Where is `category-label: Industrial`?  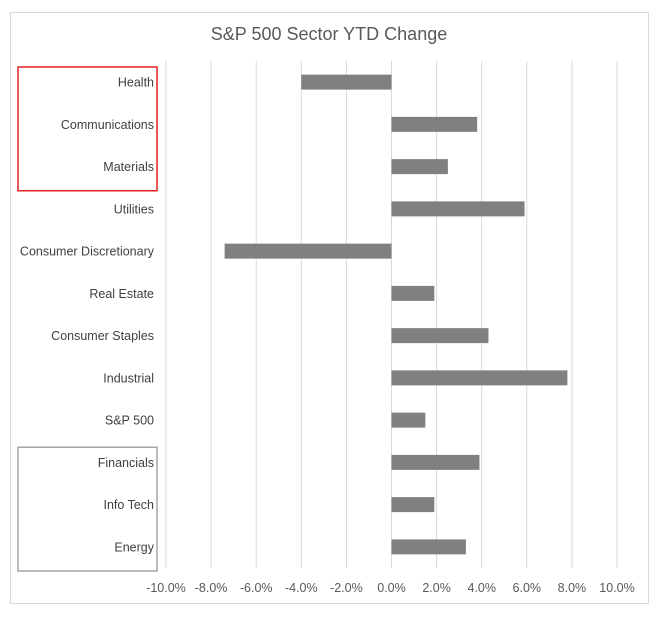 category-label: Industrial is located at coordinates (128, 378).